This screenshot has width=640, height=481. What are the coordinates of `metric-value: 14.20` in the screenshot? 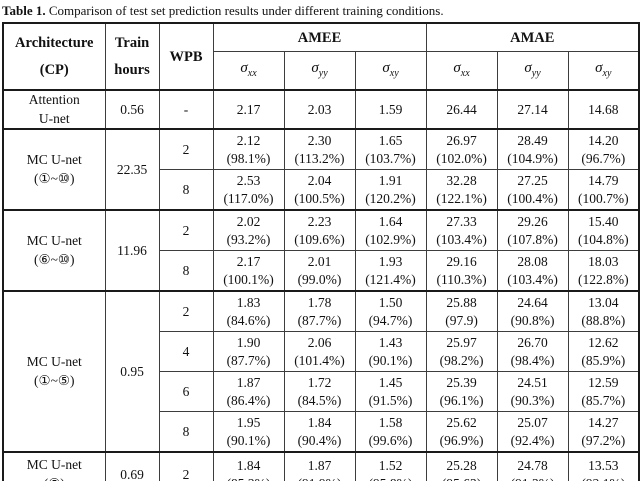 It's located at (603, 140).